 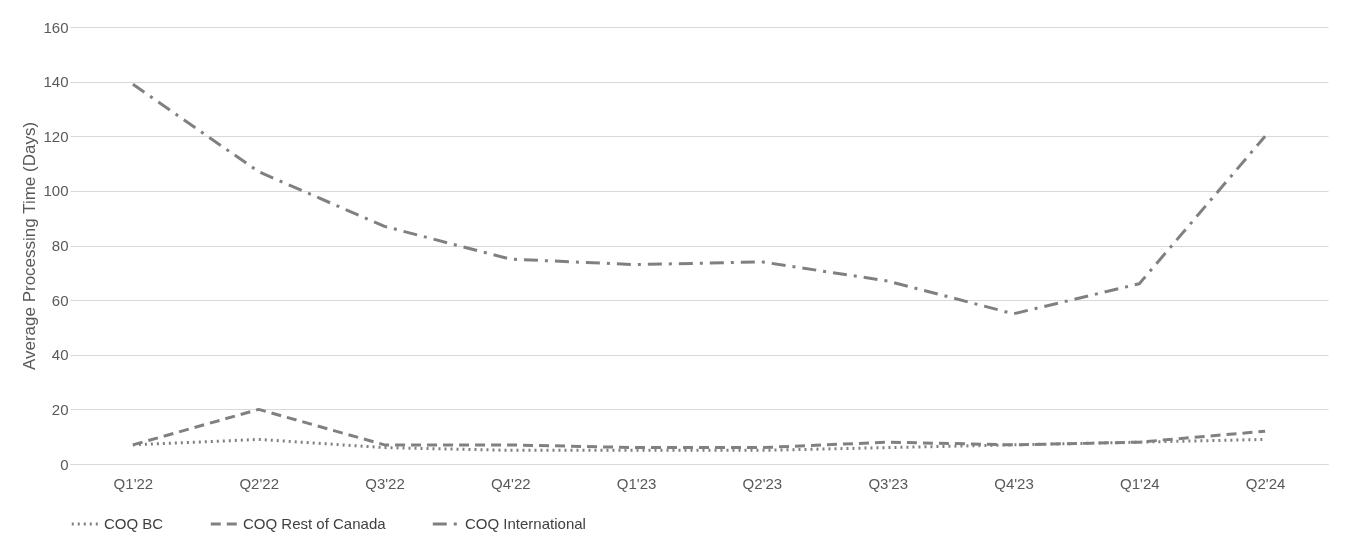 What do you see at coordinates (56, 136) in the screenshot?
I see `y-tick-label: 120` at bounding box center [56, 136].